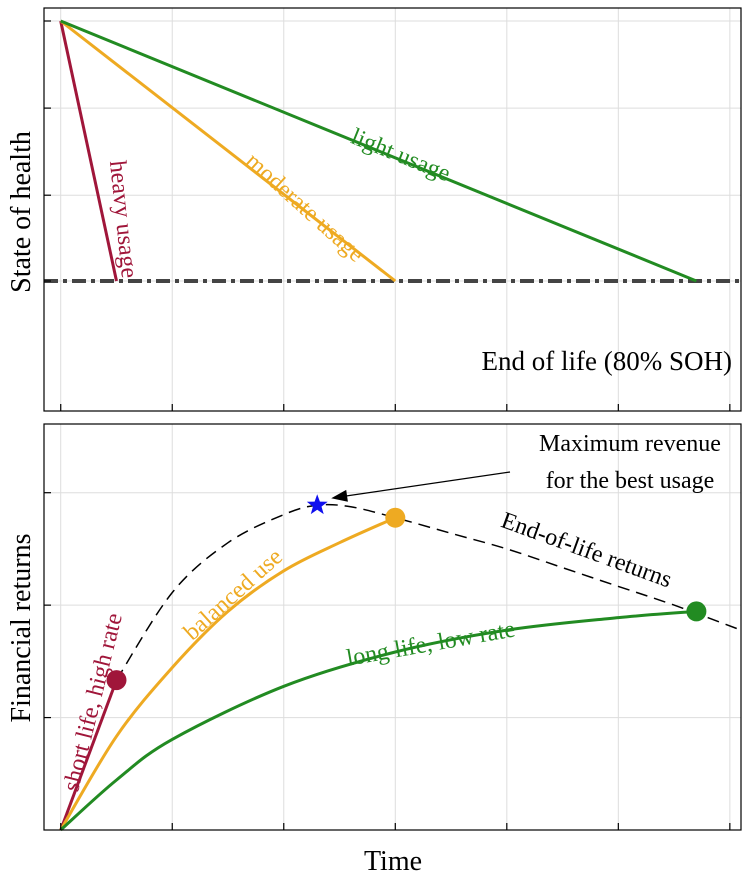 The image size is (747, 884). What do you see at coordinates (400, 155) in the screenshot?
I see `series-label-light-usage: light usage` at bounding box center [400, 155].